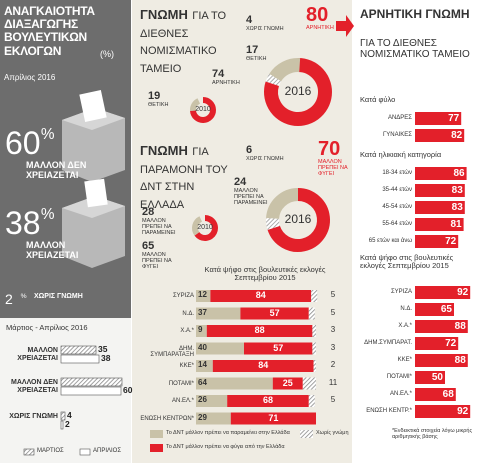 This screenshot has width=477, height=463. I want to click on segment-value: 65, so click(148, 246).